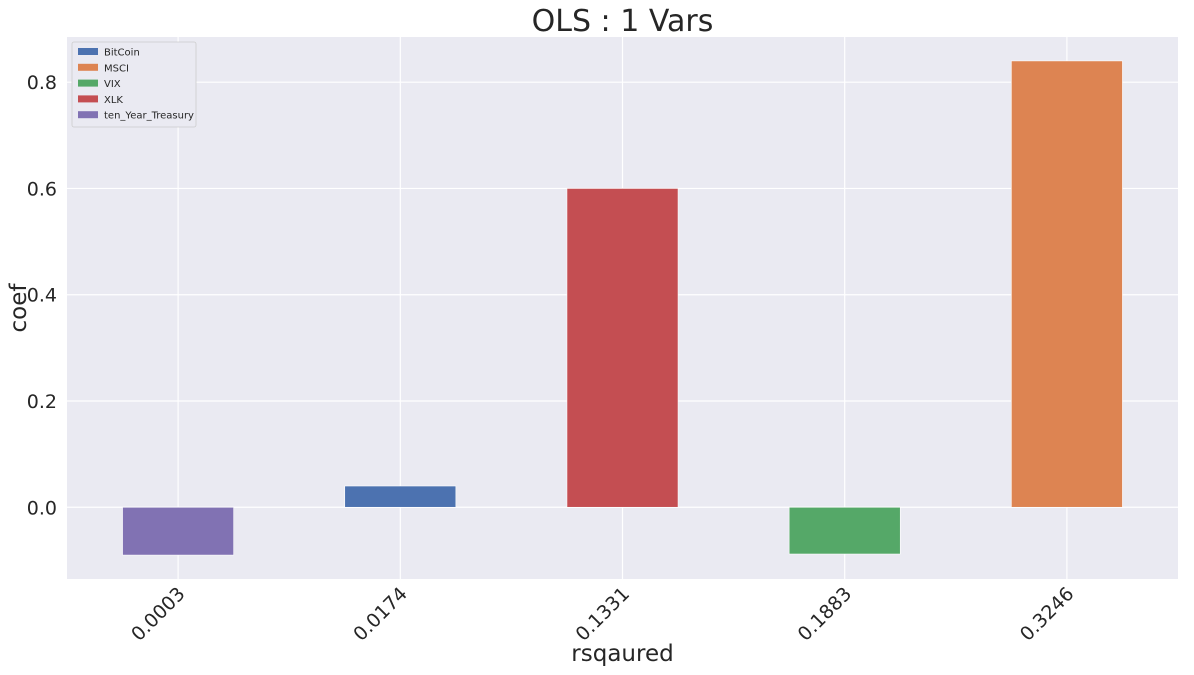 The image size is (1194, 675). What do you see at coordinates (42, 402) in the screenshot?
I see `y-tick-label: 0.2` at bounding box center [42, 402].